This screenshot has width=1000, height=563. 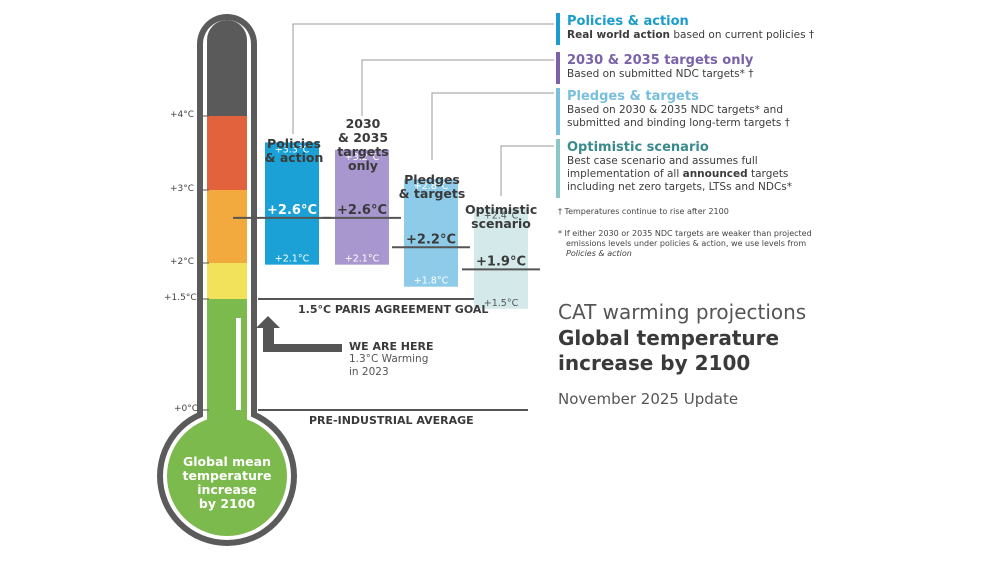 I want to click on we-are-here: WE ARE HERE 1.3°C Warming in 2023, so click(x=391, y=359).